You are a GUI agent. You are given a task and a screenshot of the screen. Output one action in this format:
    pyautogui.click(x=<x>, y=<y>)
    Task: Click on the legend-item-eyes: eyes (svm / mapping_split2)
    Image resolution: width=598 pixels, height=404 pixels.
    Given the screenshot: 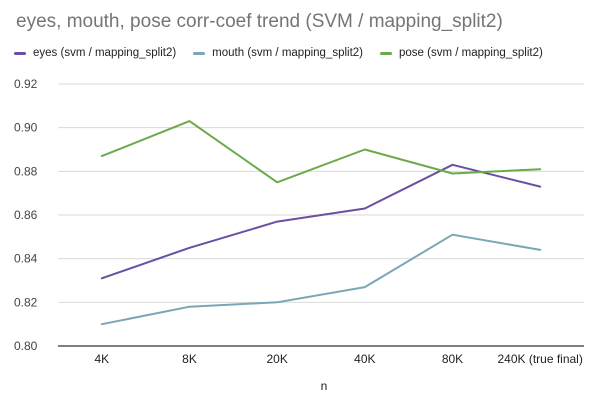 What is the action you would take?
    pyautogui.click(x=95, y=53)
    